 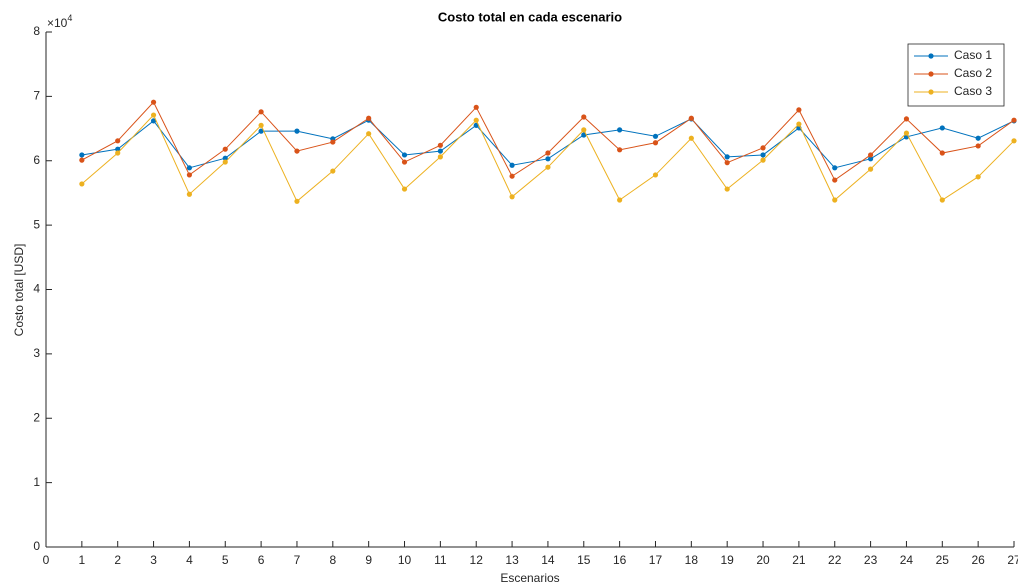 I want to click on x-tick-label: 27, so click(x=1012, y=560).